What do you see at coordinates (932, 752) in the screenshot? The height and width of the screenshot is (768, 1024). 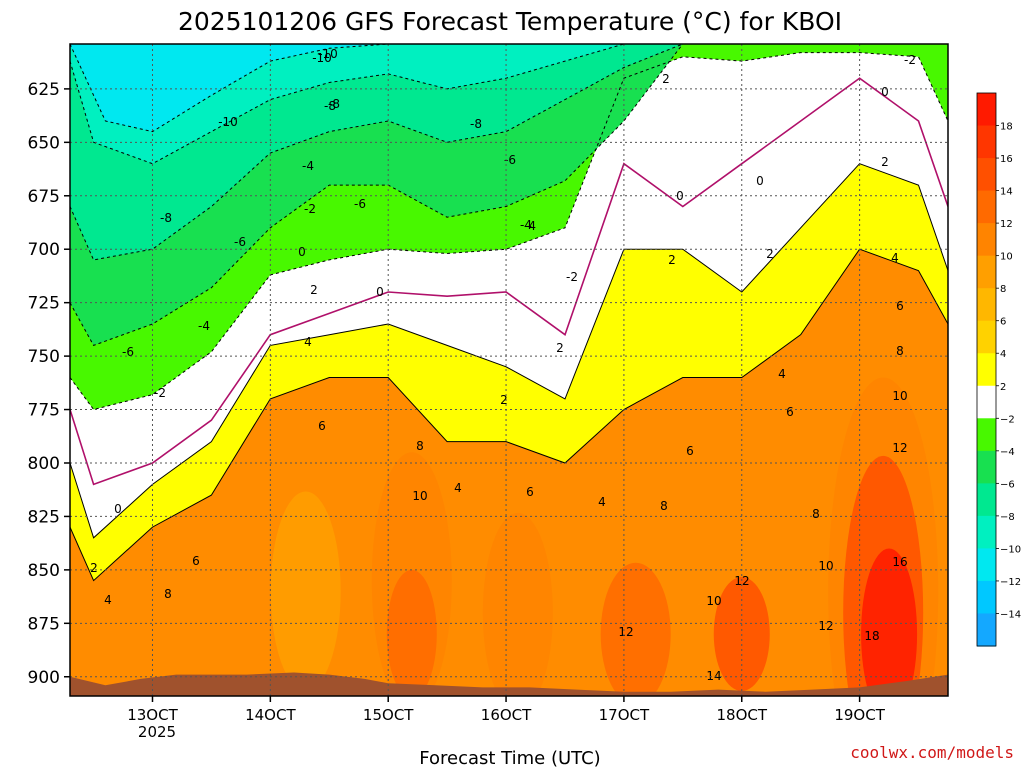 I see `credit-link: coolwx.com/models` at bounding box center [932, 752].